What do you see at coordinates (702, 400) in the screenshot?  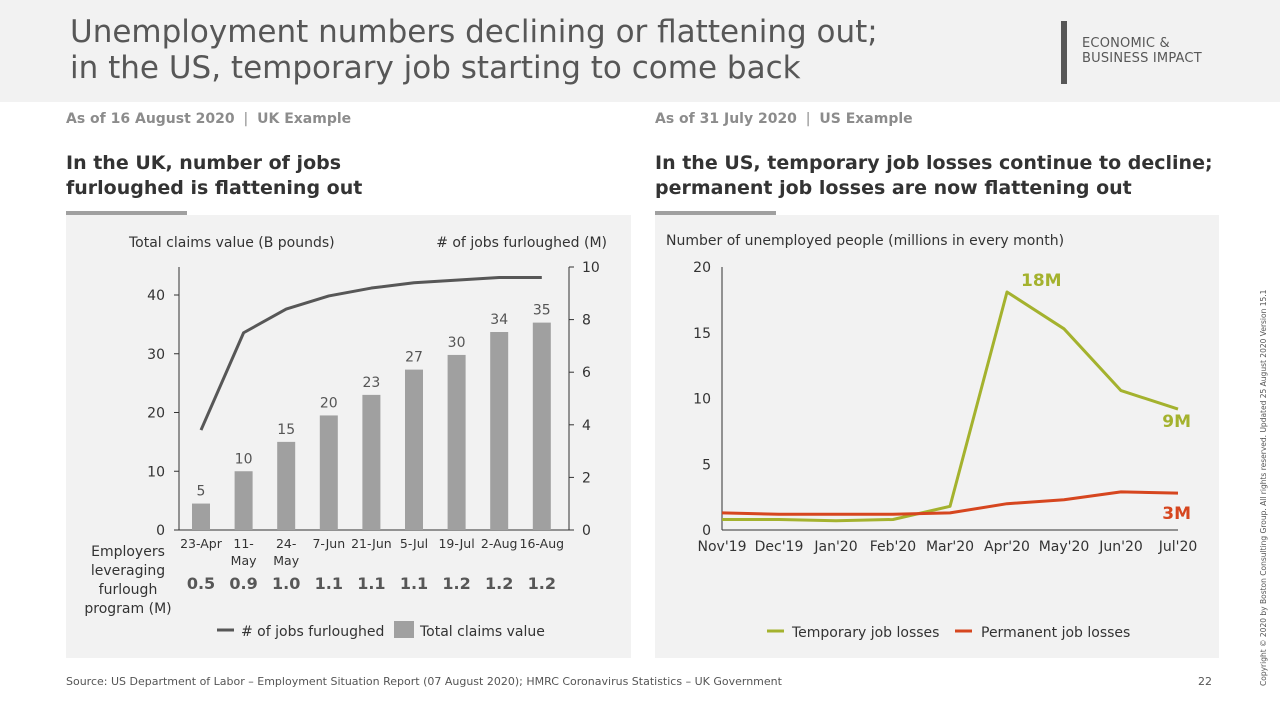 I see `y-tick-label: 10` at bounding box center [702, 400].